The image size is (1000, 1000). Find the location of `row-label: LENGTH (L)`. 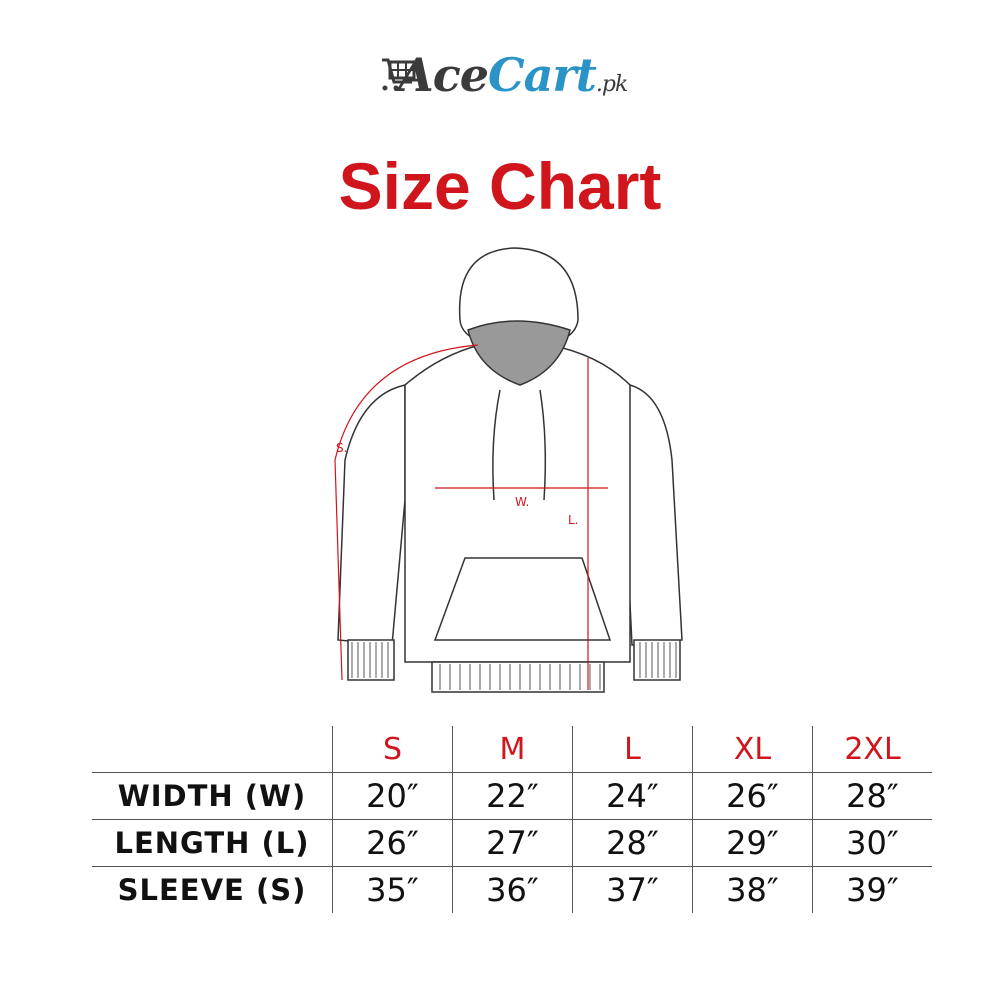

row-label: LENGTH (L) is located at coordinates (212, 843).